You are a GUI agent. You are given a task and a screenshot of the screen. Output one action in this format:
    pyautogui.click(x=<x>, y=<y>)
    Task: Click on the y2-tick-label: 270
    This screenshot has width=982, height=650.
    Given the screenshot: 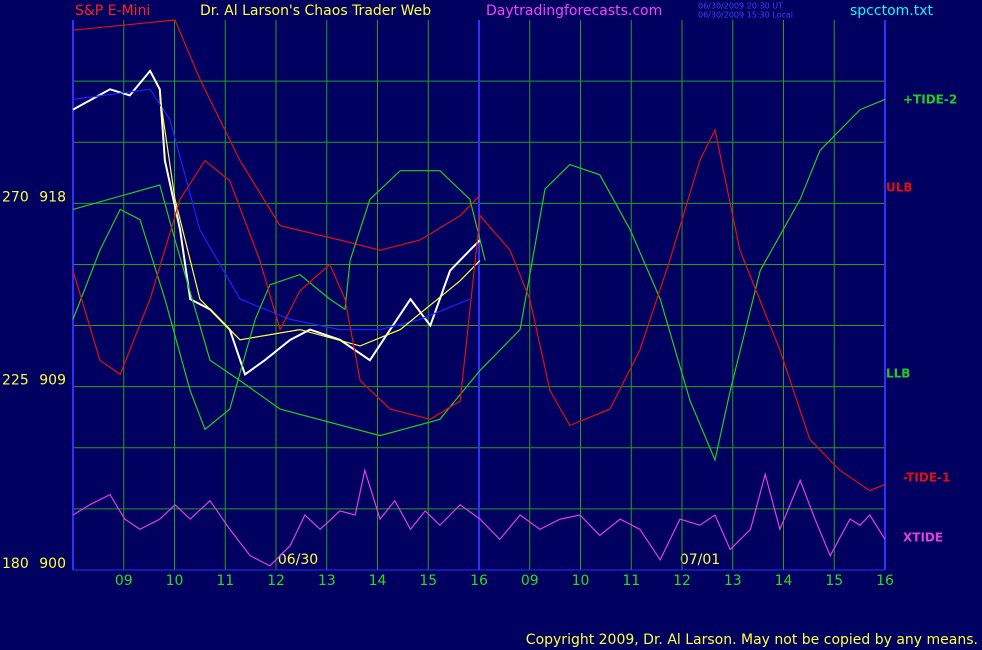 What is the action you would take?
    pyautogui.click(x=15, y=197)
    